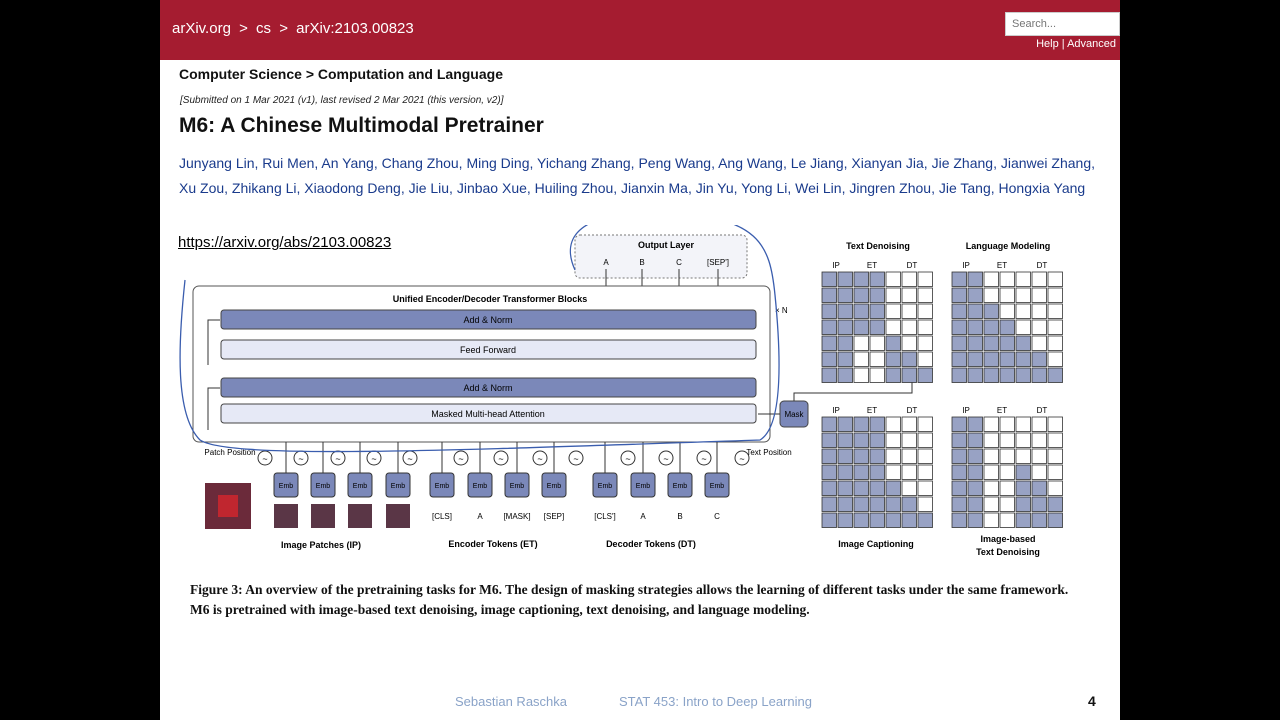 The width and height of the screenshot is (1280, 720). I want to click on output-token: B, so click(641, 262).